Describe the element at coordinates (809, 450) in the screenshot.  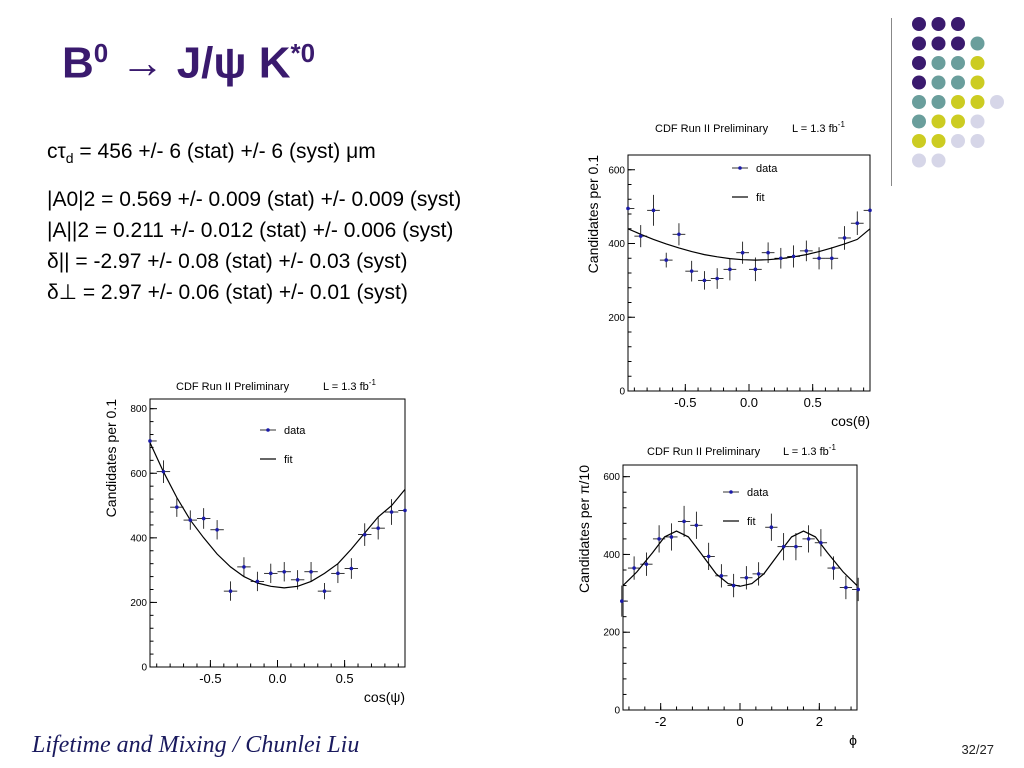
I see `chart-luminosity: L = 1.3 fb-1` at that location.